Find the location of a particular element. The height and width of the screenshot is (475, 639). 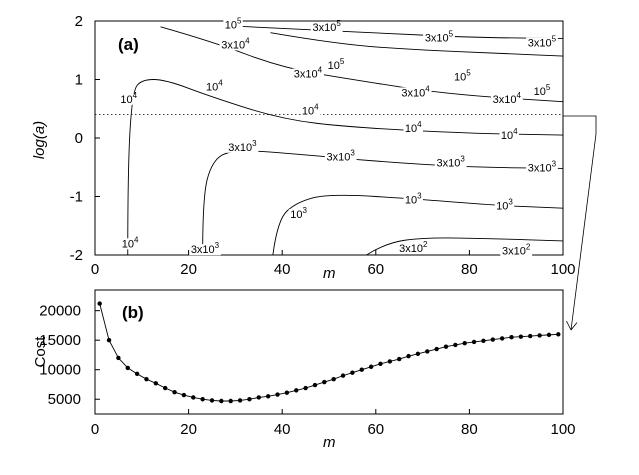

y-tick-label: 5000 is located at coordinates (64, 399).